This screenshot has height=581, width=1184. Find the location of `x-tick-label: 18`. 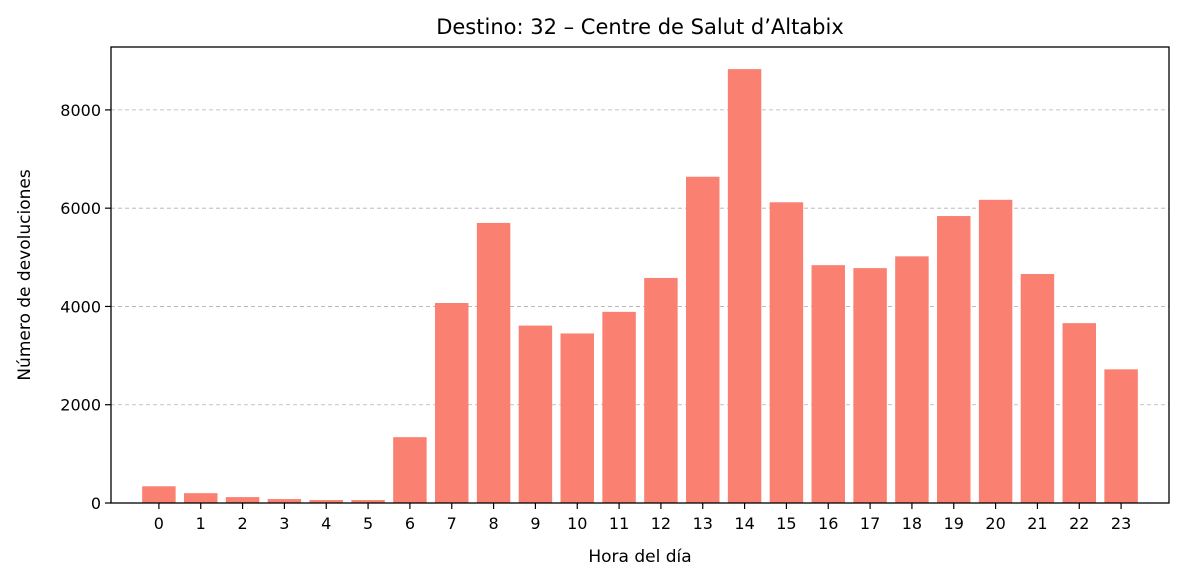

x-tick-label: 18 is located at coordinates (912, 523).